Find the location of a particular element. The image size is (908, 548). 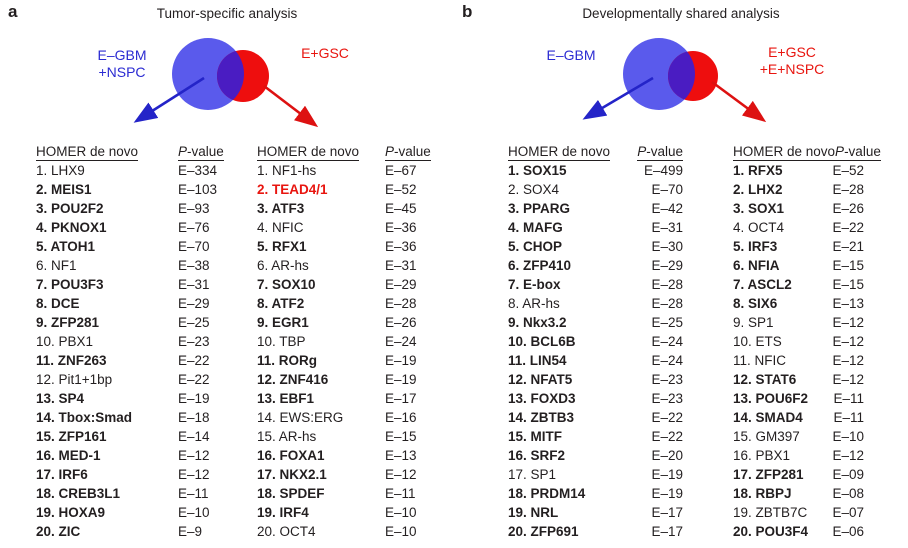

motif-row: 4. PKNOX1 E–76 is located at coordinates (134, 227).